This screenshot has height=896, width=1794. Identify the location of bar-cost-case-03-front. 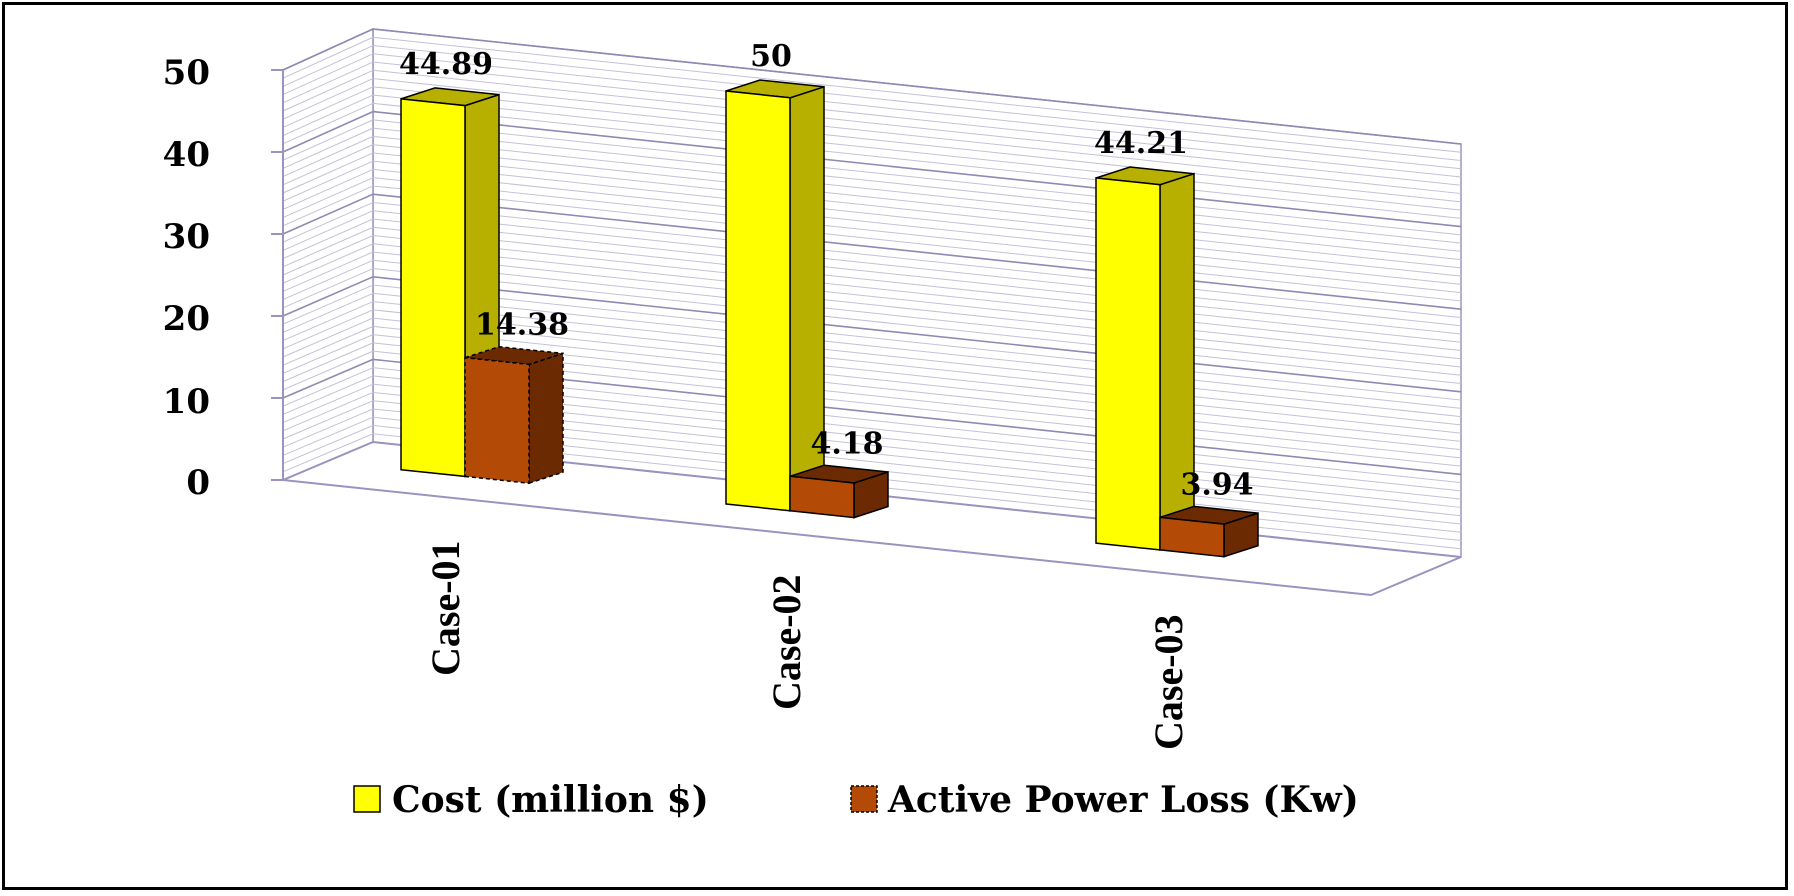
(1128, 364).